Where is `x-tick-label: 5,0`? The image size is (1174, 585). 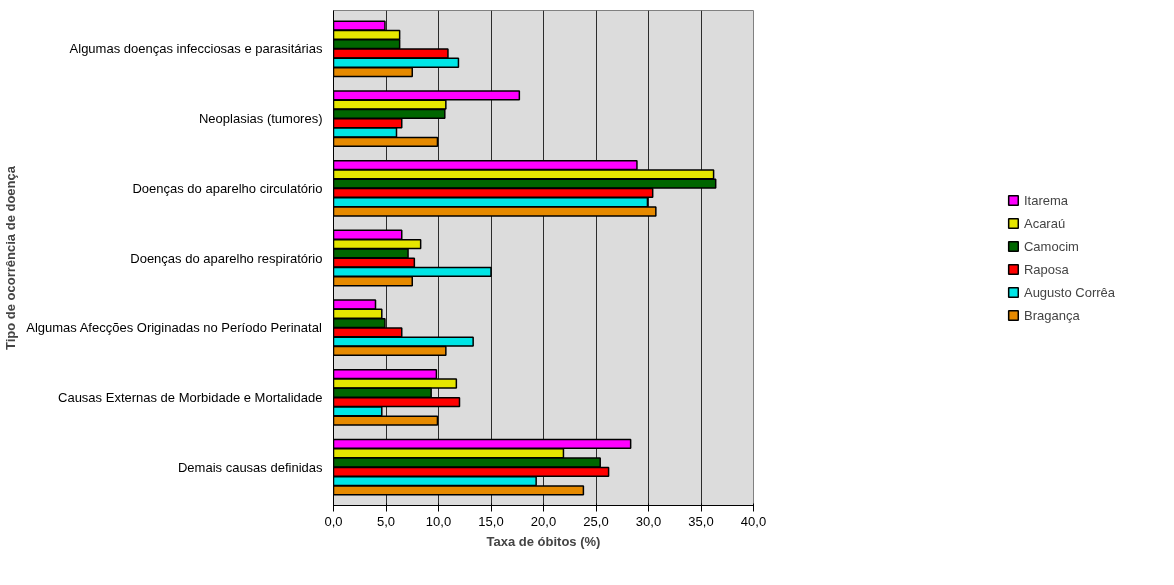
x-tick-label: 5,0 is located at coordinates (386, 521).